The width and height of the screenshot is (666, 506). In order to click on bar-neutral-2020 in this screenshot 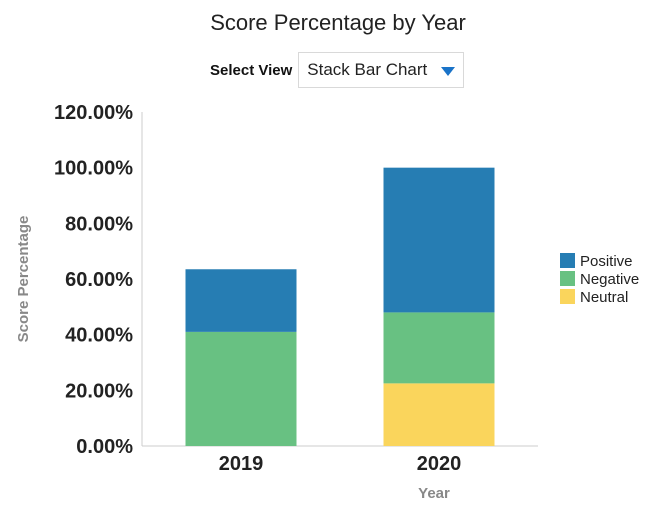, I will do `click(439, 414)`.